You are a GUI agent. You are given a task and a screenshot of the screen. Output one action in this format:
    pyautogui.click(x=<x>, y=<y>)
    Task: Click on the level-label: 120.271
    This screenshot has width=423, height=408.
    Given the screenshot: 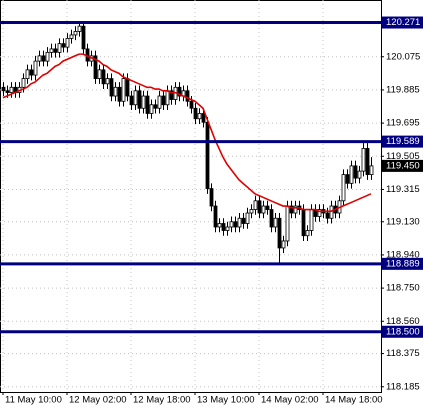 What is the action you would take?
    pyautogui.click(x=403, y=22)
    